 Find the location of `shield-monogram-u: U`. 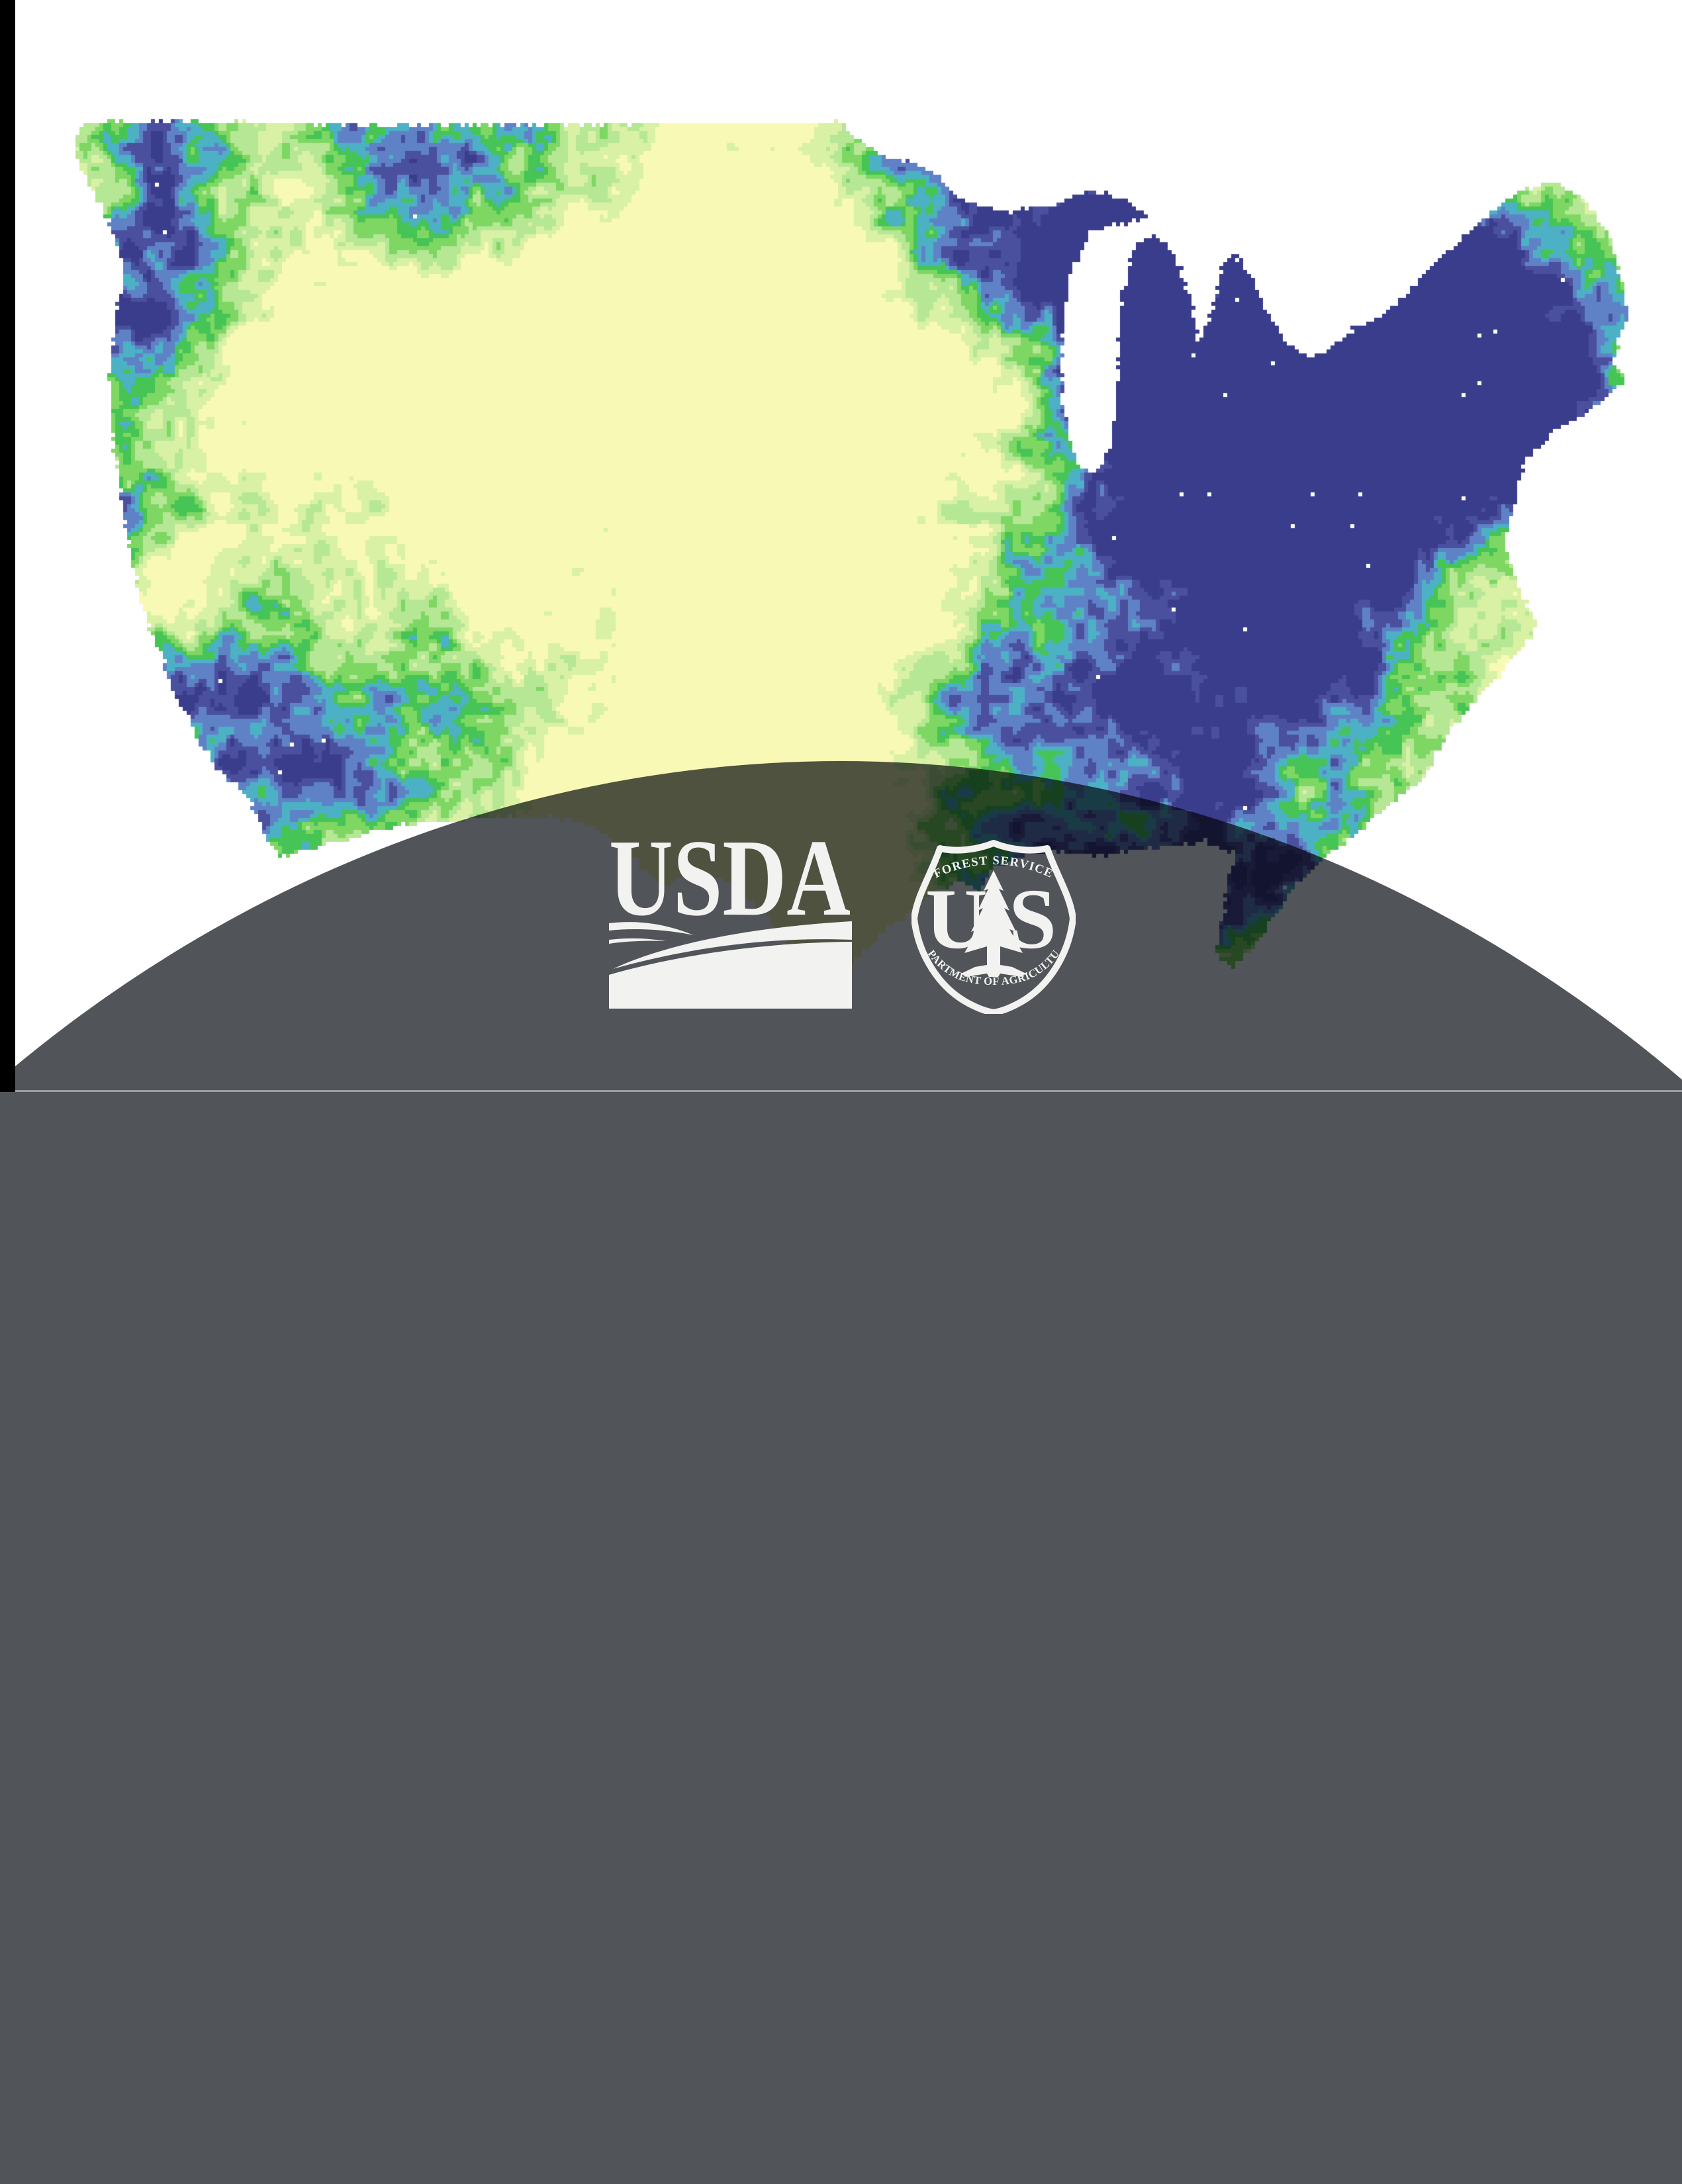

shield-monogram-u: U is located at coordinates (956, 920).